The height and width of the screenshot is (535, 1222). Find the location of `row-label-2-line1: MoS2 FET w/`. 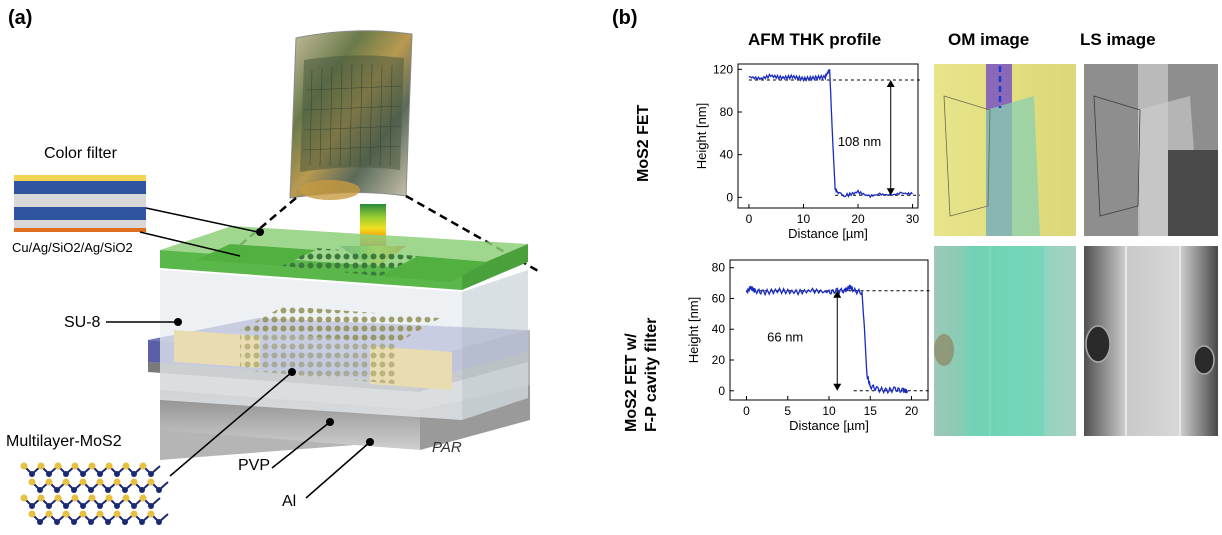

row-label-2-line1: MoS2 FET w/ is located at coordinates (631, 382).